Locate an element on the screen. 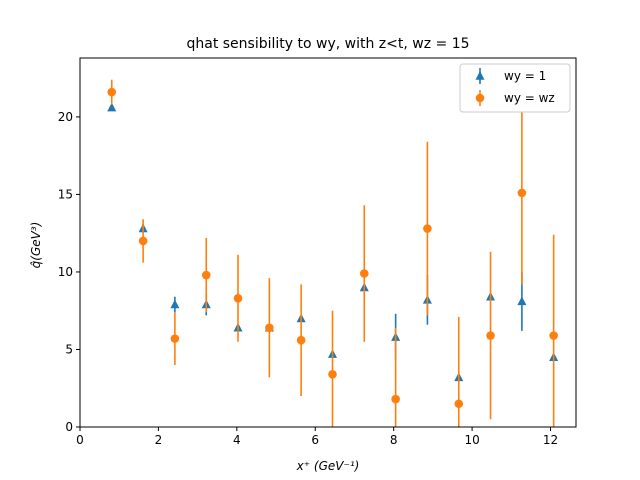 This screenshot has height=480, width=640. x-tick-label: 0 is located at coordinates (80, 440).